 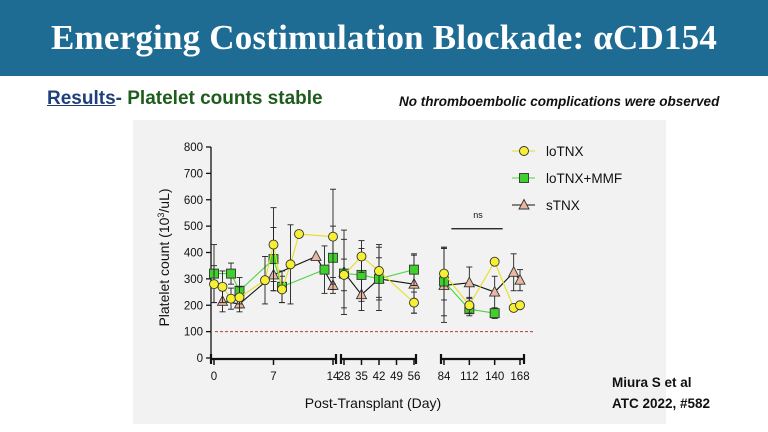 What do you see at coordinates (193, 148) in the screenshot?
I see `y-tick-label: 800` at bounding box center [193, 148].